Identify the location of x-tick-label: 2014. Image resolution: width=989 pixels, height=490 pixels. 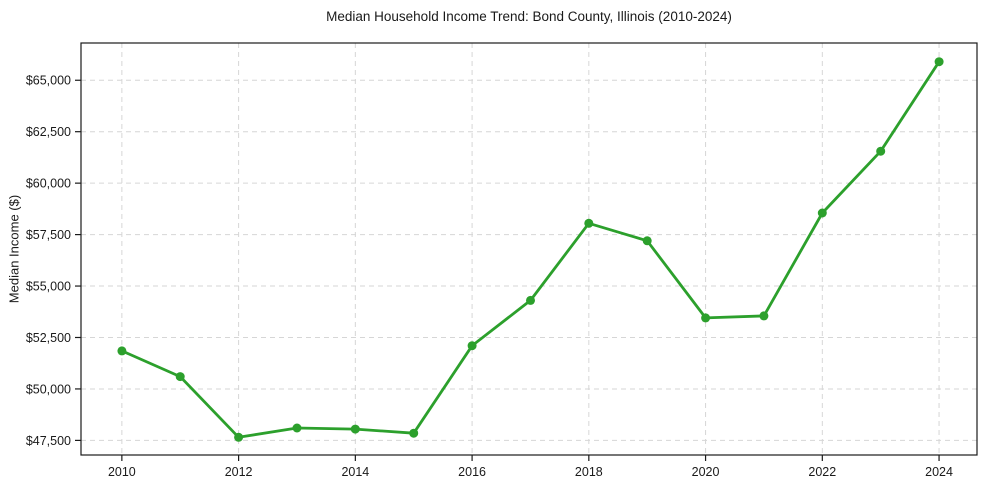
(355, 472).